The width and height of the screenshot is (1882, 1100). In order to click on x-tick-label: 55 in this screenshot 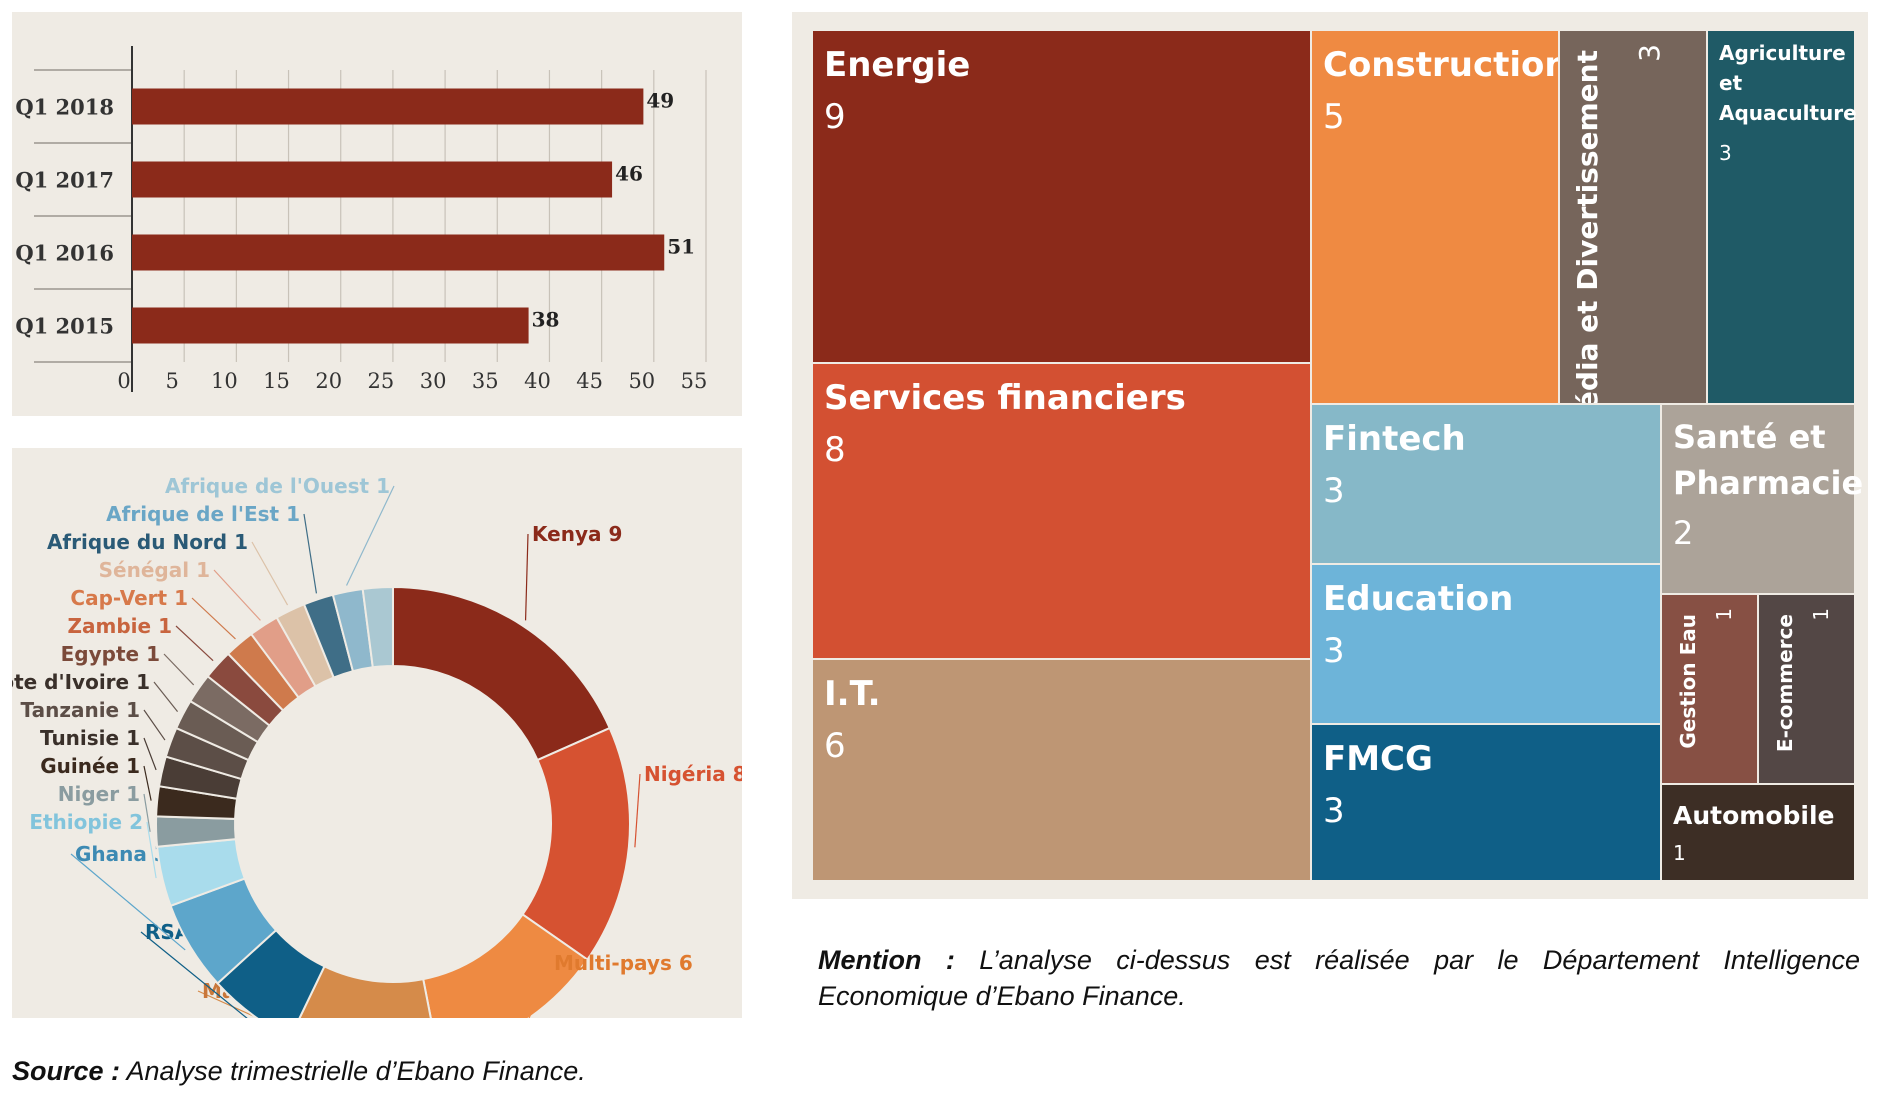, I will do `click(694, 381)`.